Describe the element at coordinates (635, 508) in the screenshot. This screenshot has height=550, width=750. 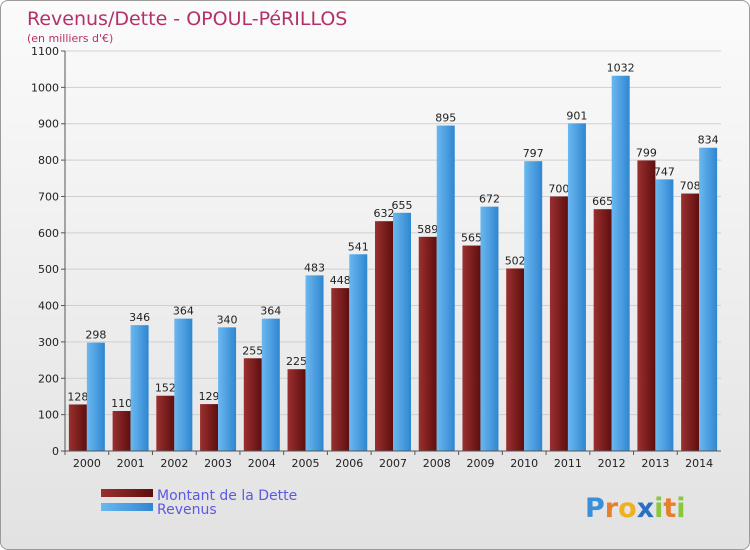
I see `proxiti-logo: Proxiti` at that location.